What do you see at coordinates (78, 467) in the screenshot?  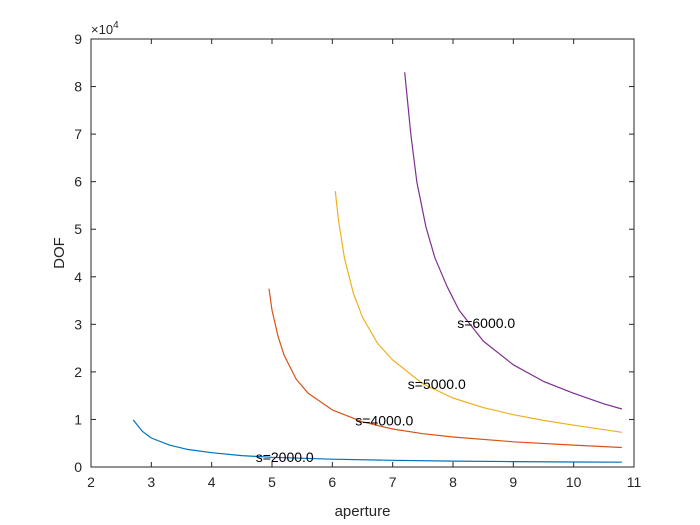 I see `y-tick-label: 0` at bounding box center [78, 467].